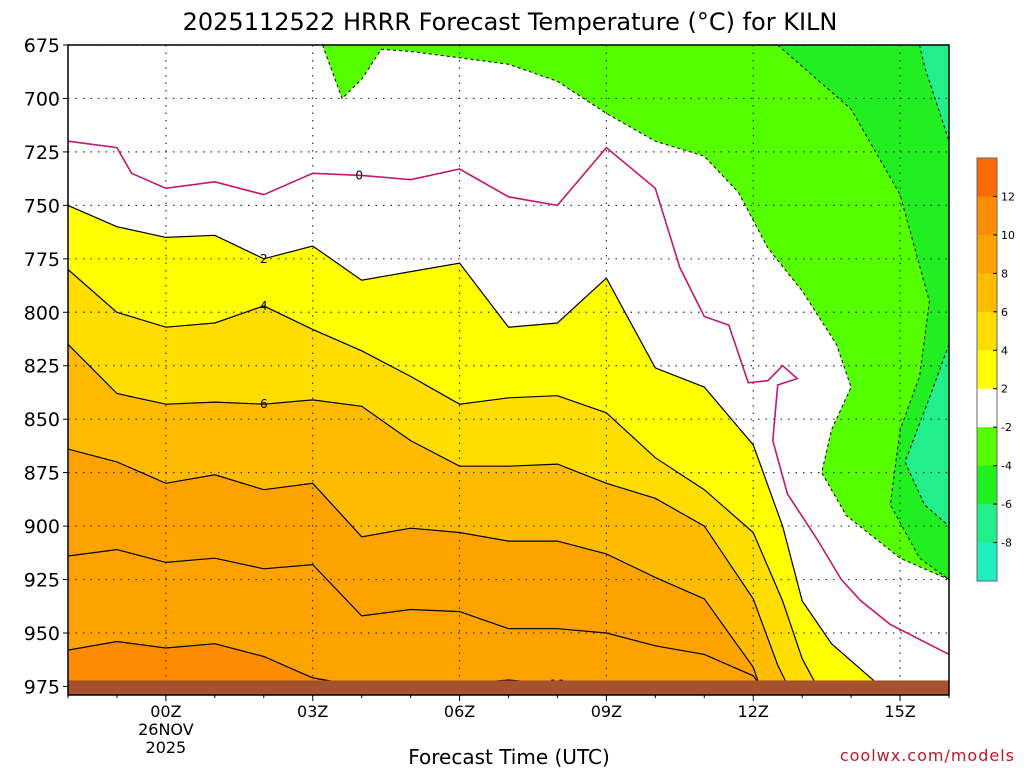  Describe the element at coordinates (508, 687) in the screenshot. I see `ground-strip` at that location.